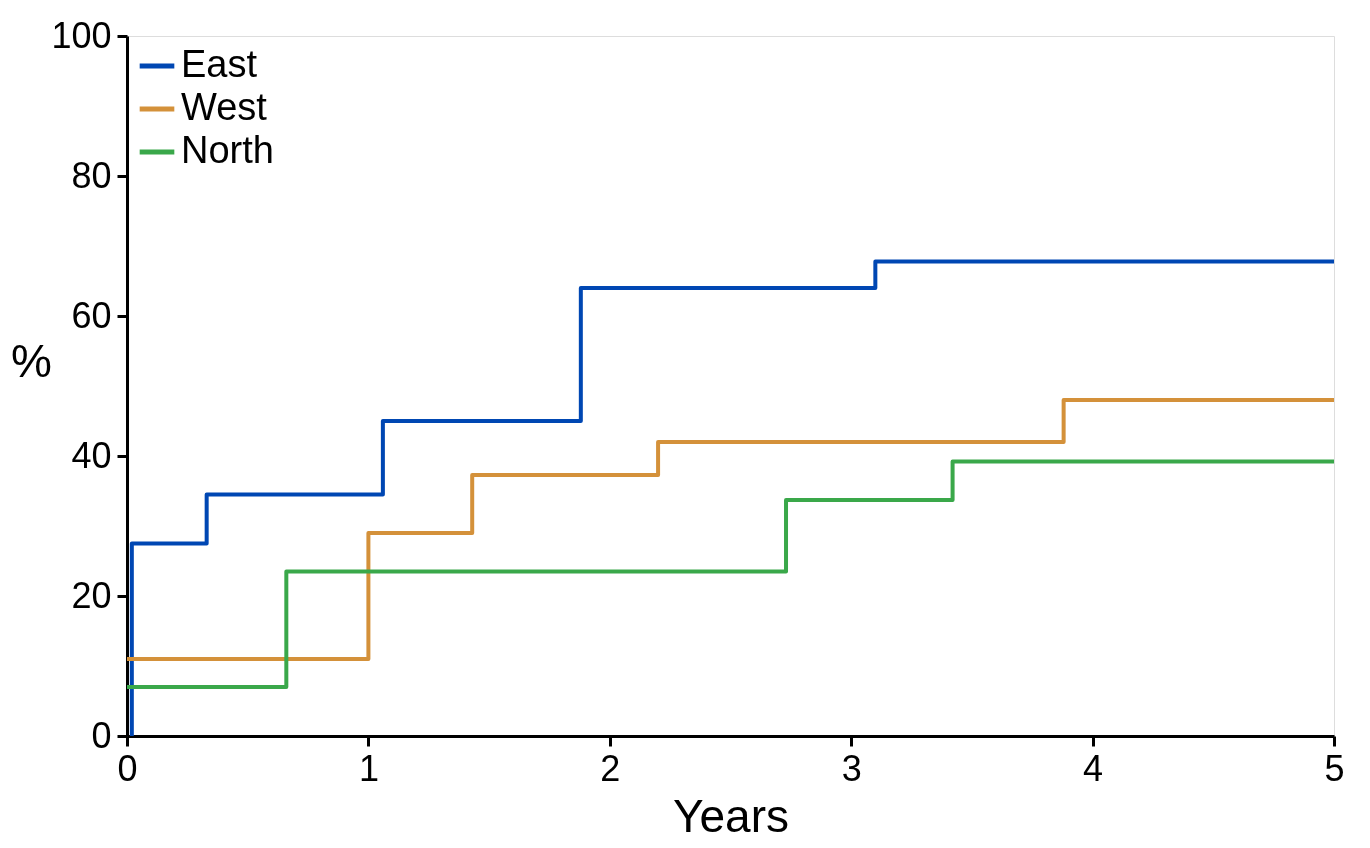 This screenshot has height=848, width=1370. Describe the element at coordinates (31, 360) in the screenshot. I see `y-axis-title: %` at that location.